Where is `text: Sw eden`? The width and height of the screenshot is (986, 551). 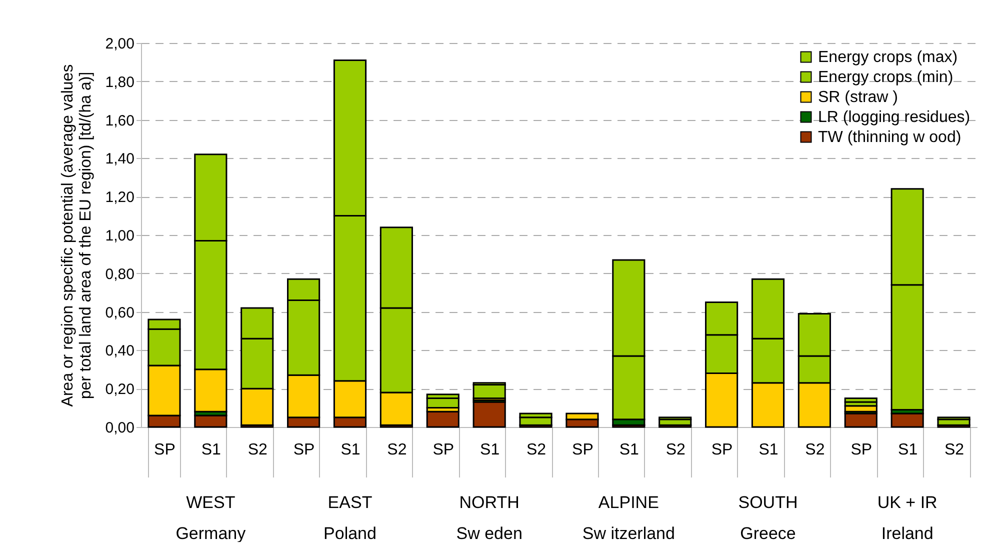
text: Sw eden is located at coordinates (489, 533).